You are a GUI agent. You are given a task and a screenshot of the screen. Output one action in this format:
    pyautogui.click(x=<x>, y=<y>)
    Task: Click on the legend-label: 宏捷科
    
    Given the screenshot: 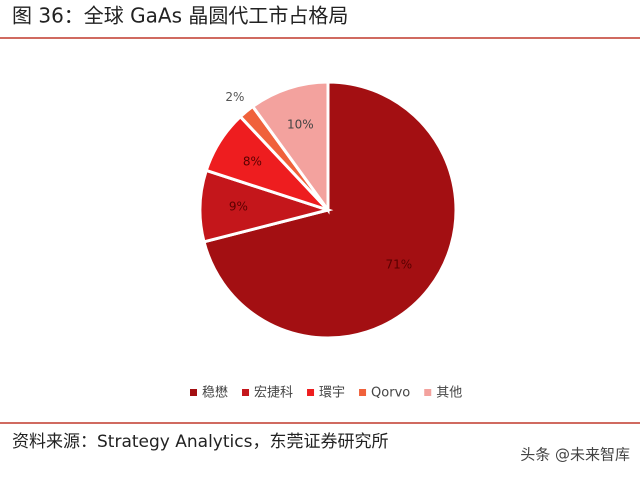 What is the action you would take?
    pyautogui.click(x=273, y=393)
    